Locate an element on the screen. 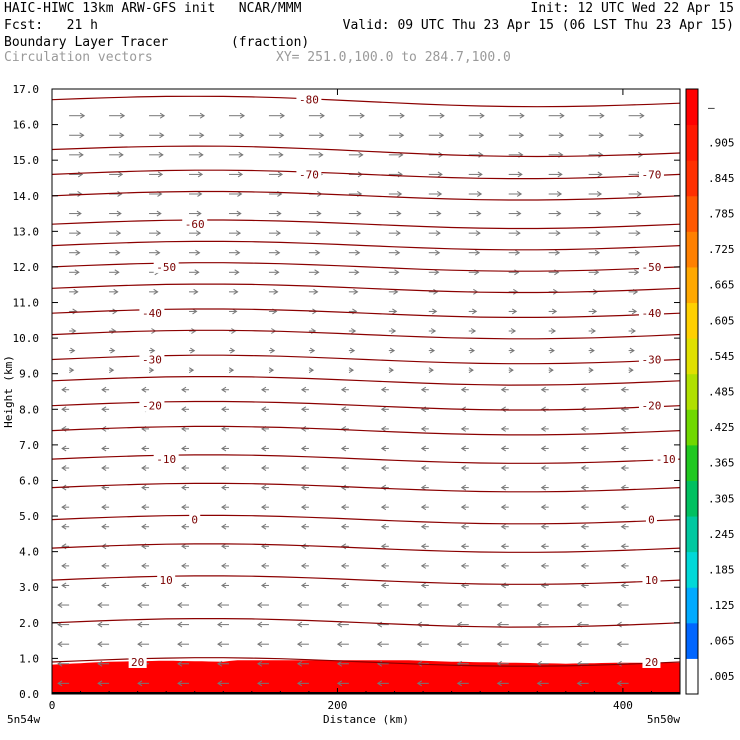  contour-label: -10 is located at coordinates (666, 459).